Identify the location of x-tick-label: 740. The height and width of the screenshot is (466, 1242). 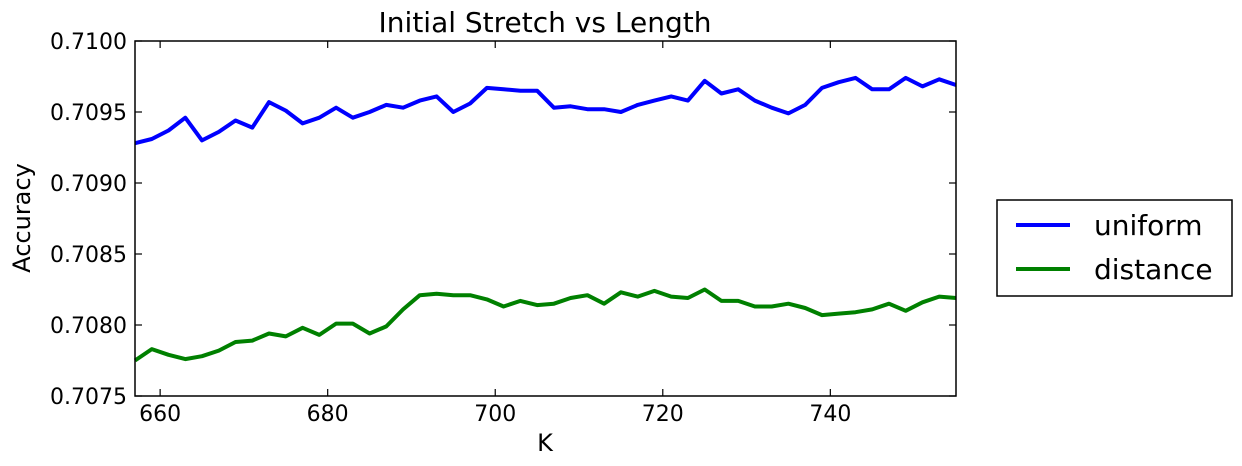
(830, 414).